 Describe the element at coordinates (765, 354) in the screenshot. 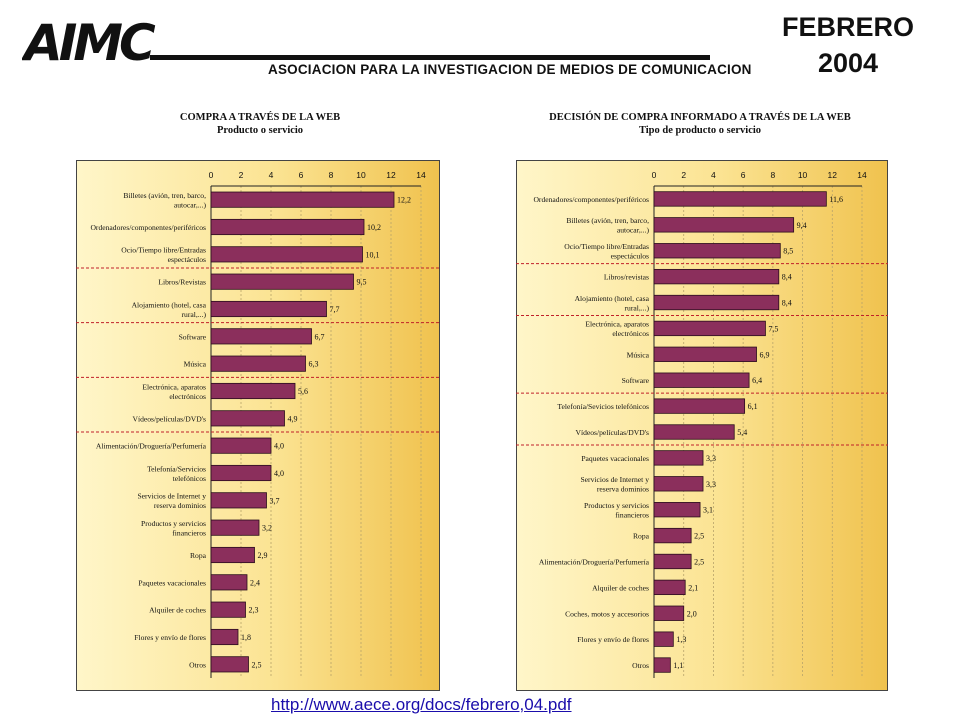

I see `bar-value-label: 6,9` at that location.